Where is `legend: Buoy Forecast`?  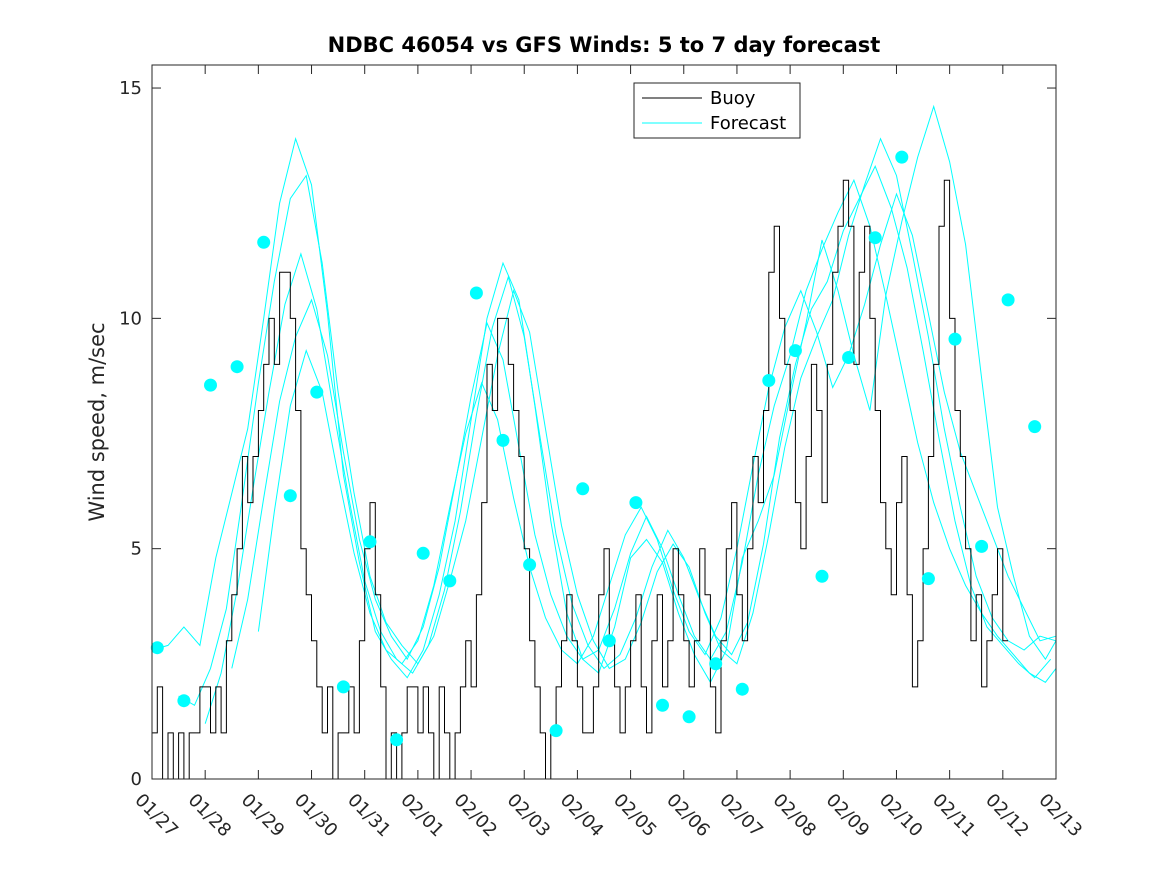 legend: Buoy Forecast is located at coordinates (717, 110).